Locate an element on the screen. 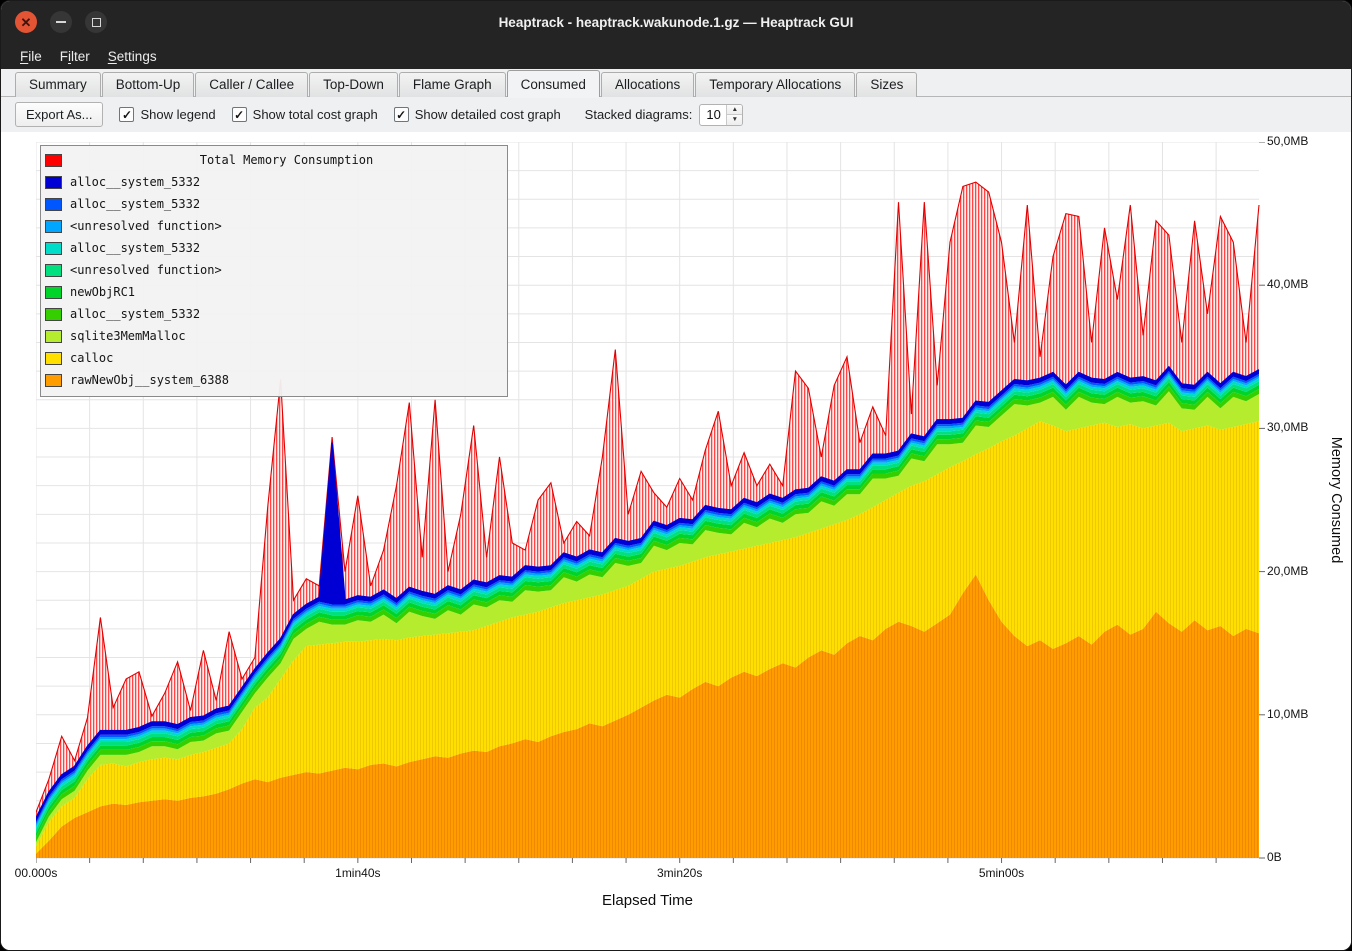 The width and height of the screenshot is (1352, 951). checkbox-show-total-cost-graph: ✓ Show total cost graph is located at coordinates (304, 114).